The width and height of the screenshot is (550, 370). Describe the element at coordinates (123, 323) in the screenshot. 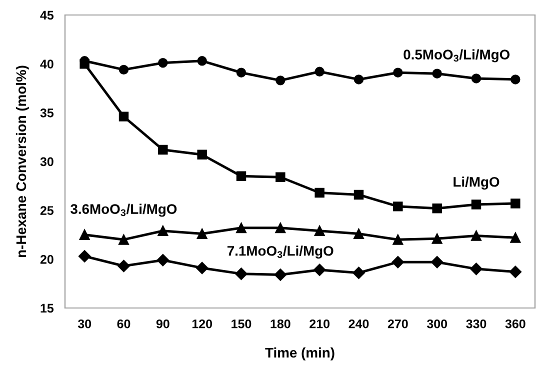

I see `x-tick-label: 60` at that location.